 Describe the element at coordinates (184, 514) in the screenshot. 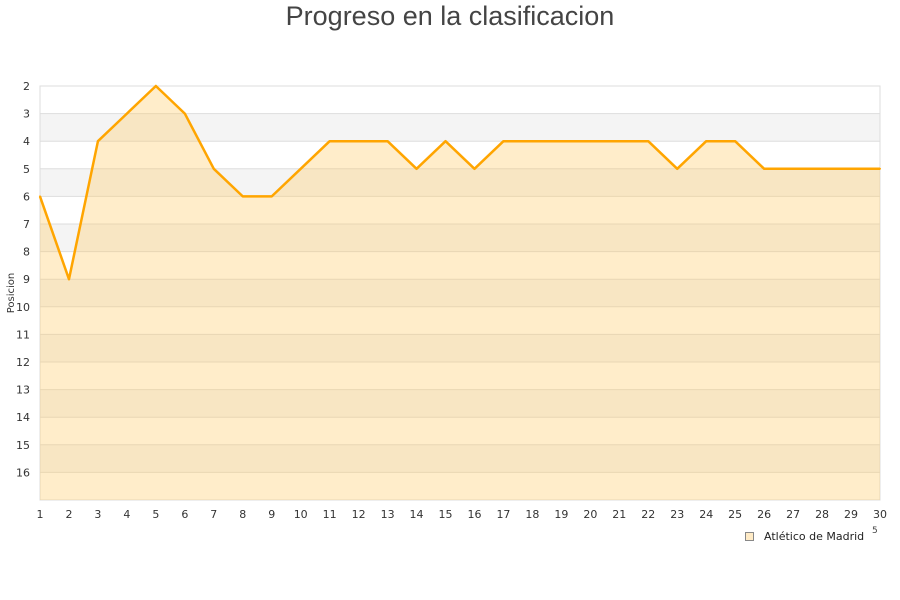

I see `x-tick-label: 6` at that location.